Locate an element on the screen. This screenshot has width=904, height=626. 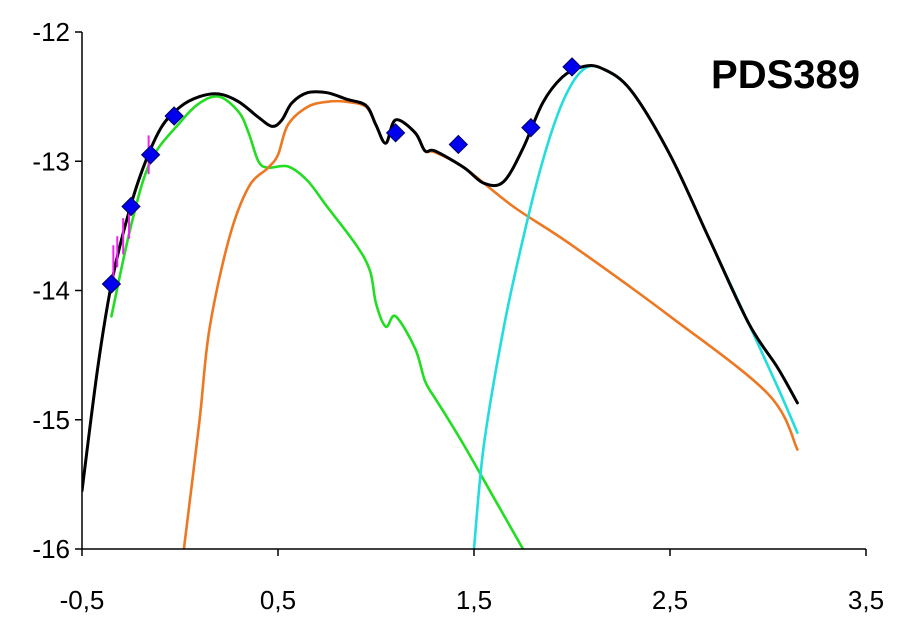
x-tick-label: 3,5 is located at coordinates (866, 600).